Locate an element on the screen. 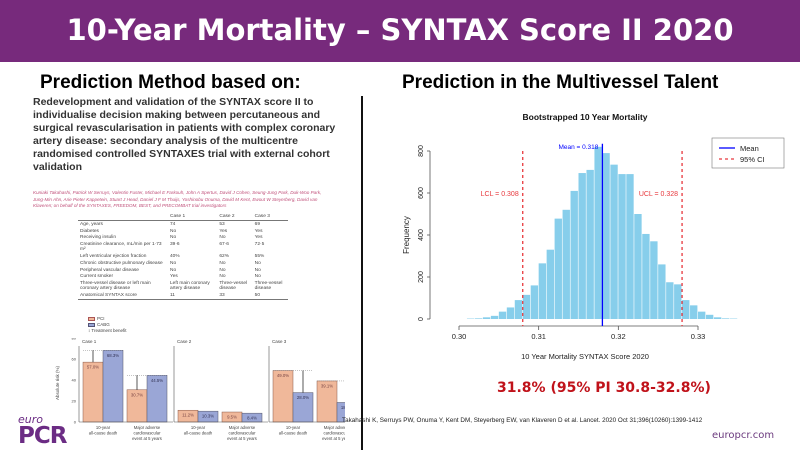 The width and height of the screenshot is (800, 450). legend-entry: 95% CI is located at coordinates (752, 159).